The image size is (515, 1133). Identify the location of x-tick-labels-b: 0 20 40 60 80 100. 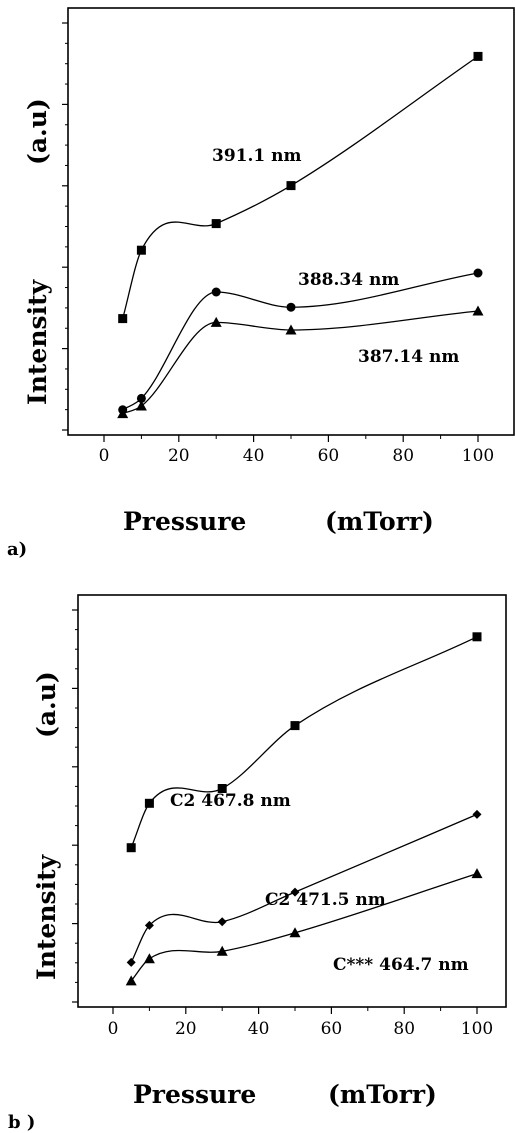
(301, 1029).